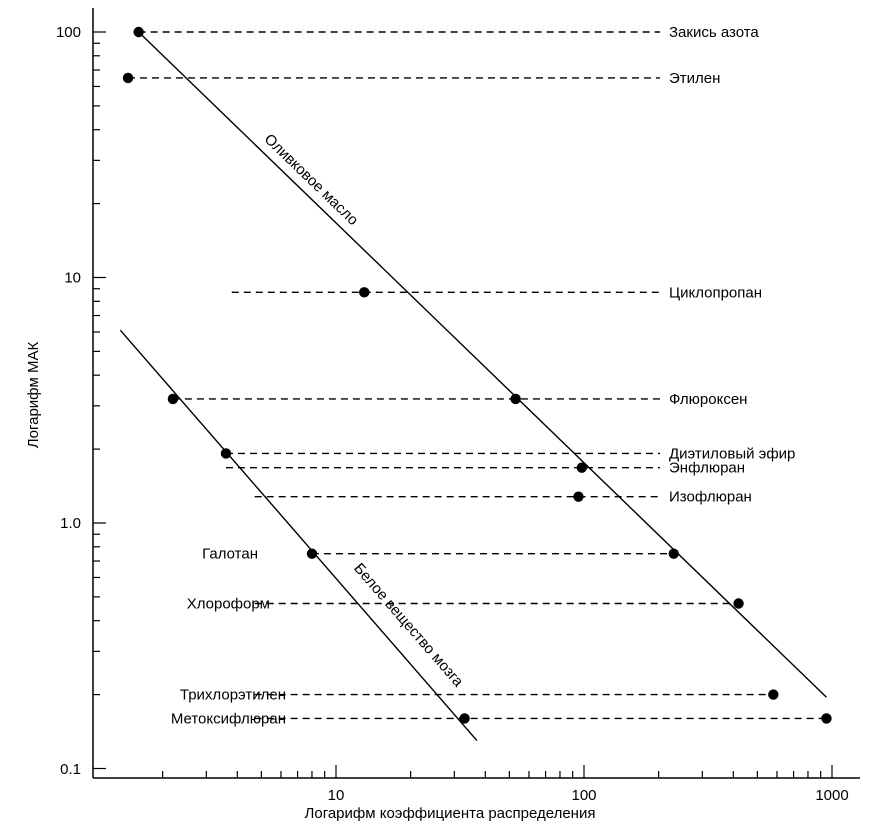 Image resolution: width=890 pixels, height=835 pixels. I want to click on y-tick-label: 1.0, so click(70, 523).